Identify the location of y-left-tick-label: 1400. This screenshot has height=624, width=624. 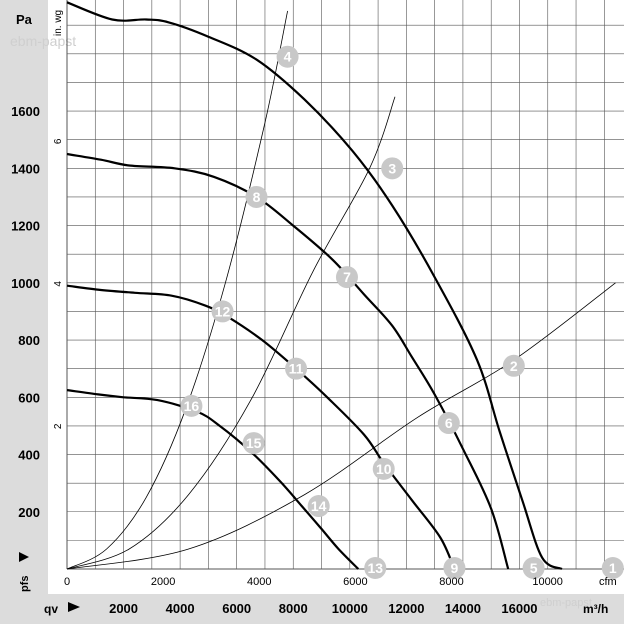
(25, 168).